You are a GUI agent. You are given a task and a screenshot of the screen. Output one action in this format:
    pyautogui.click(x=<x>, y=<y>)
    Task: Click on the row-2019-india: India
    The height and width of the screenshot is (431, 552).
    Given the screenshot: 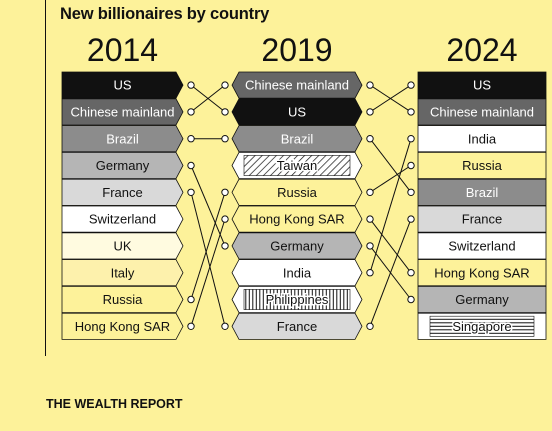 What is the action you would take?
    pyautogui.click(x=297, y=273)
    